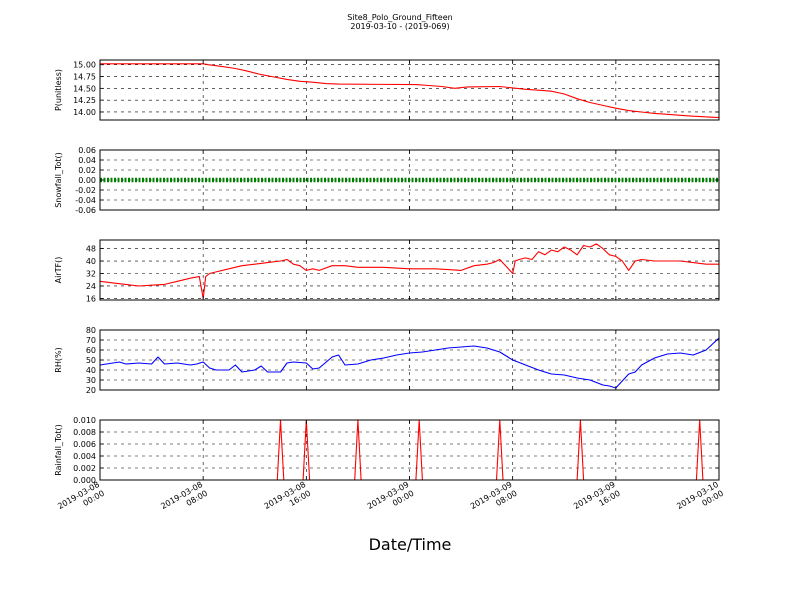  What do you see at coordinates (410, 544) in the screenshot?
I see `x-axis-label: Date/Time` at bounding box center [410, 544].